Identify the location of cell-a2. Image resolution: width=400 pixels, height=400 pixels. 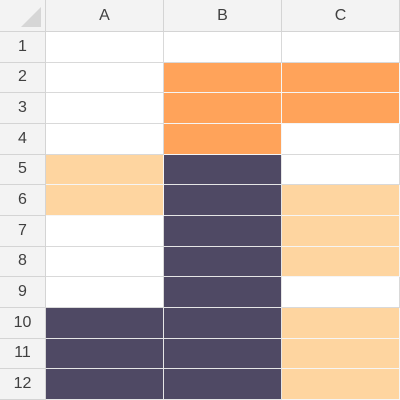
(105, 78).